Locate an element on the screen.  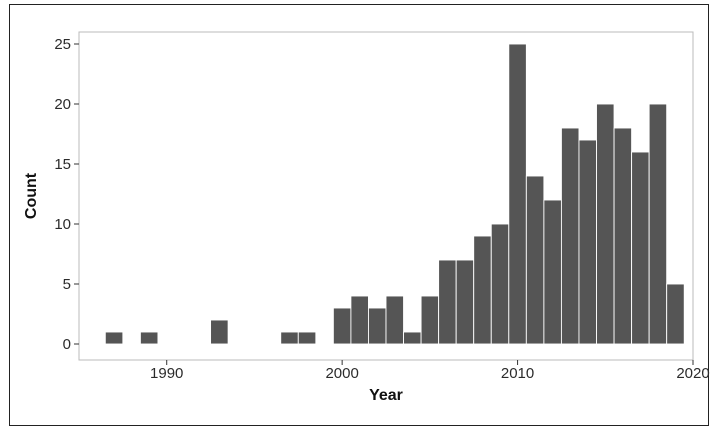
bar-2018 is located at coordinates (658, 224).